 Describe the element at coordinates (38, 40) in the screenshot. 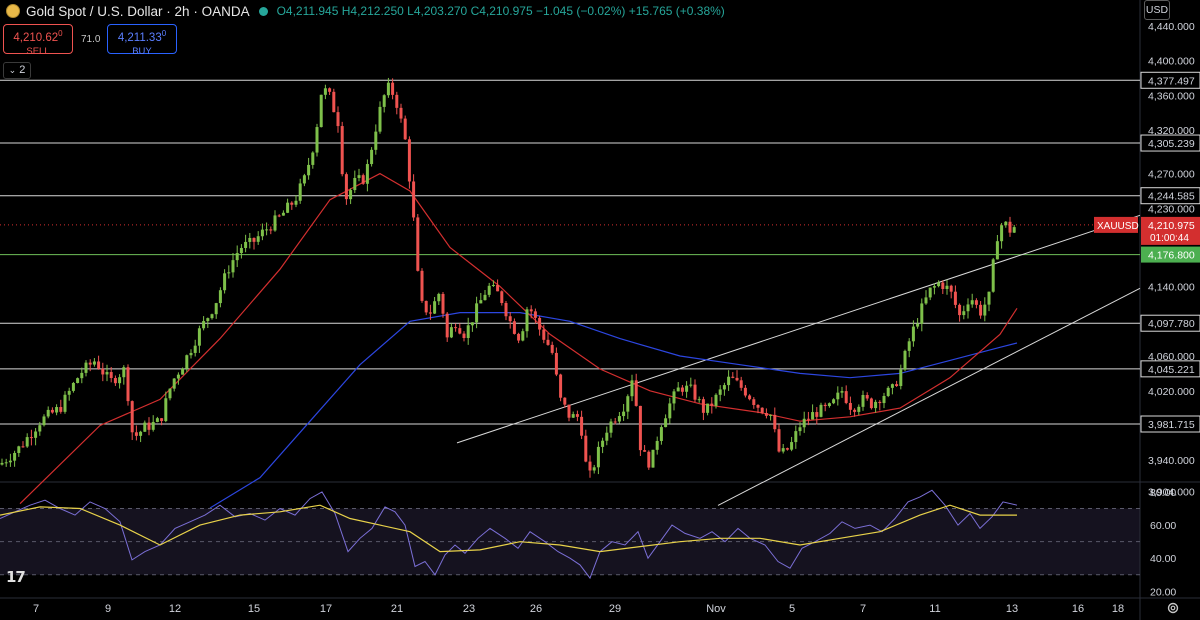

I see `sell-button: 4,210.620 SELL` at that location.